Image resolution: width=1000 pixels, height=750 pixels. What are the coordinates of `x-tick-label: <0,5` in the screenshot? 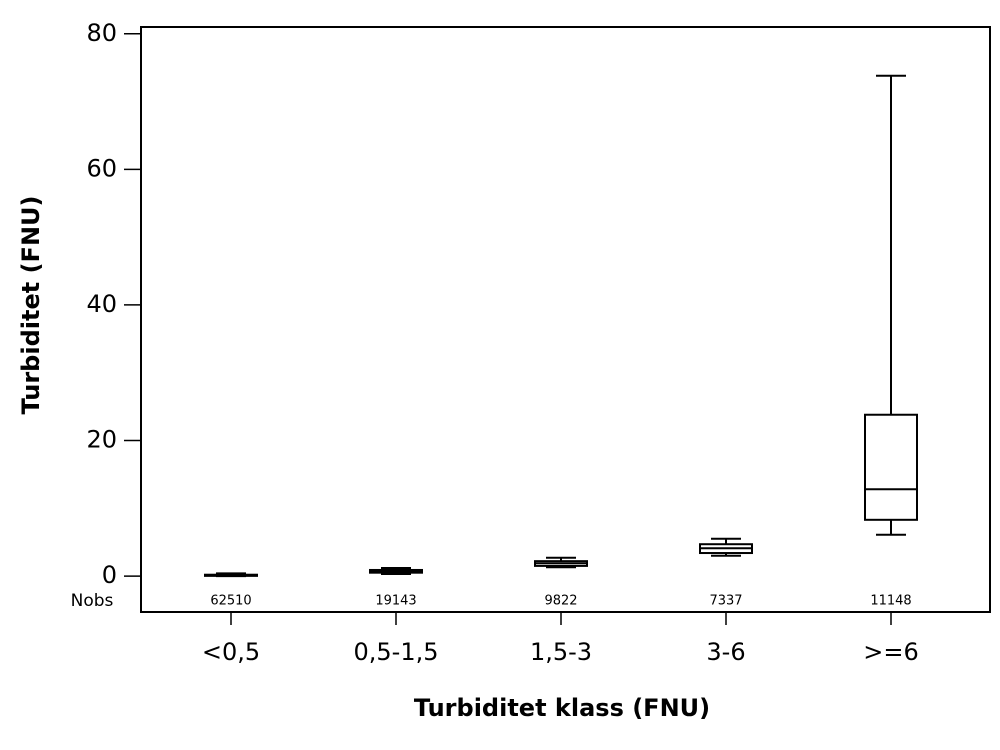 It's located at (231, 652).